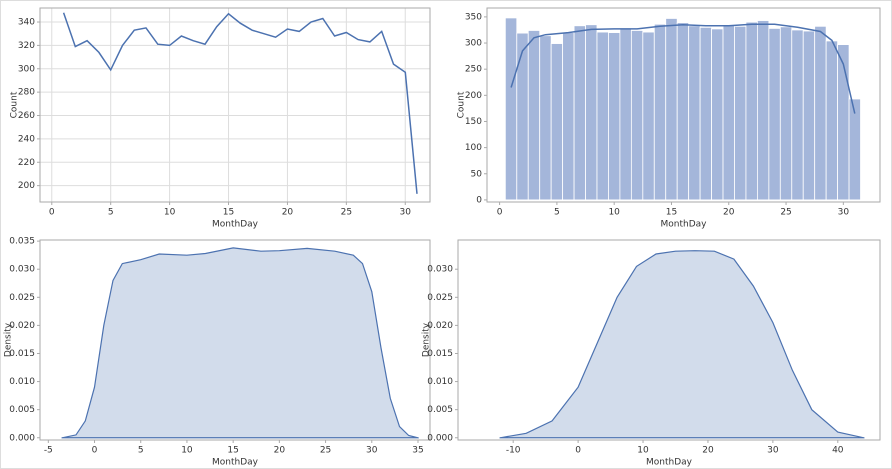 The image size is (892, 469). What do you see at coordinates (26, 116) in the screenshot?
I see `y-tick-label: 260` at bounding box center [26, 116].